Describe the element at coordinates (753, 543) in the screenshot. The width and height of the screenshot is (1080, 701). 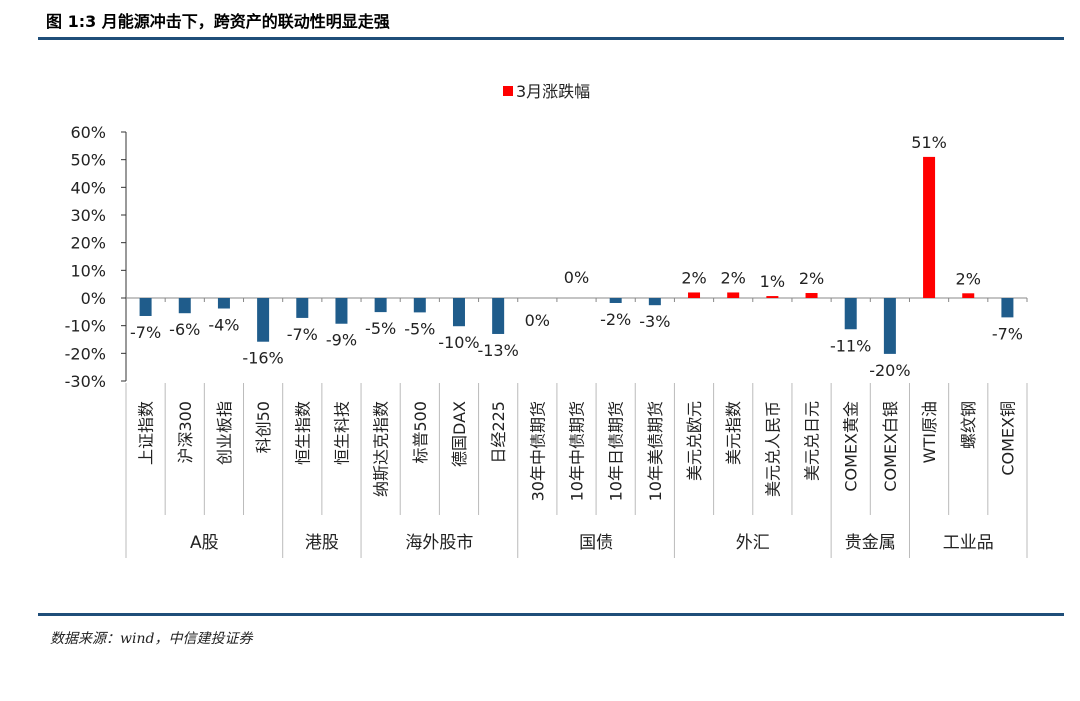
I see `group-label: 外汇` at that location.